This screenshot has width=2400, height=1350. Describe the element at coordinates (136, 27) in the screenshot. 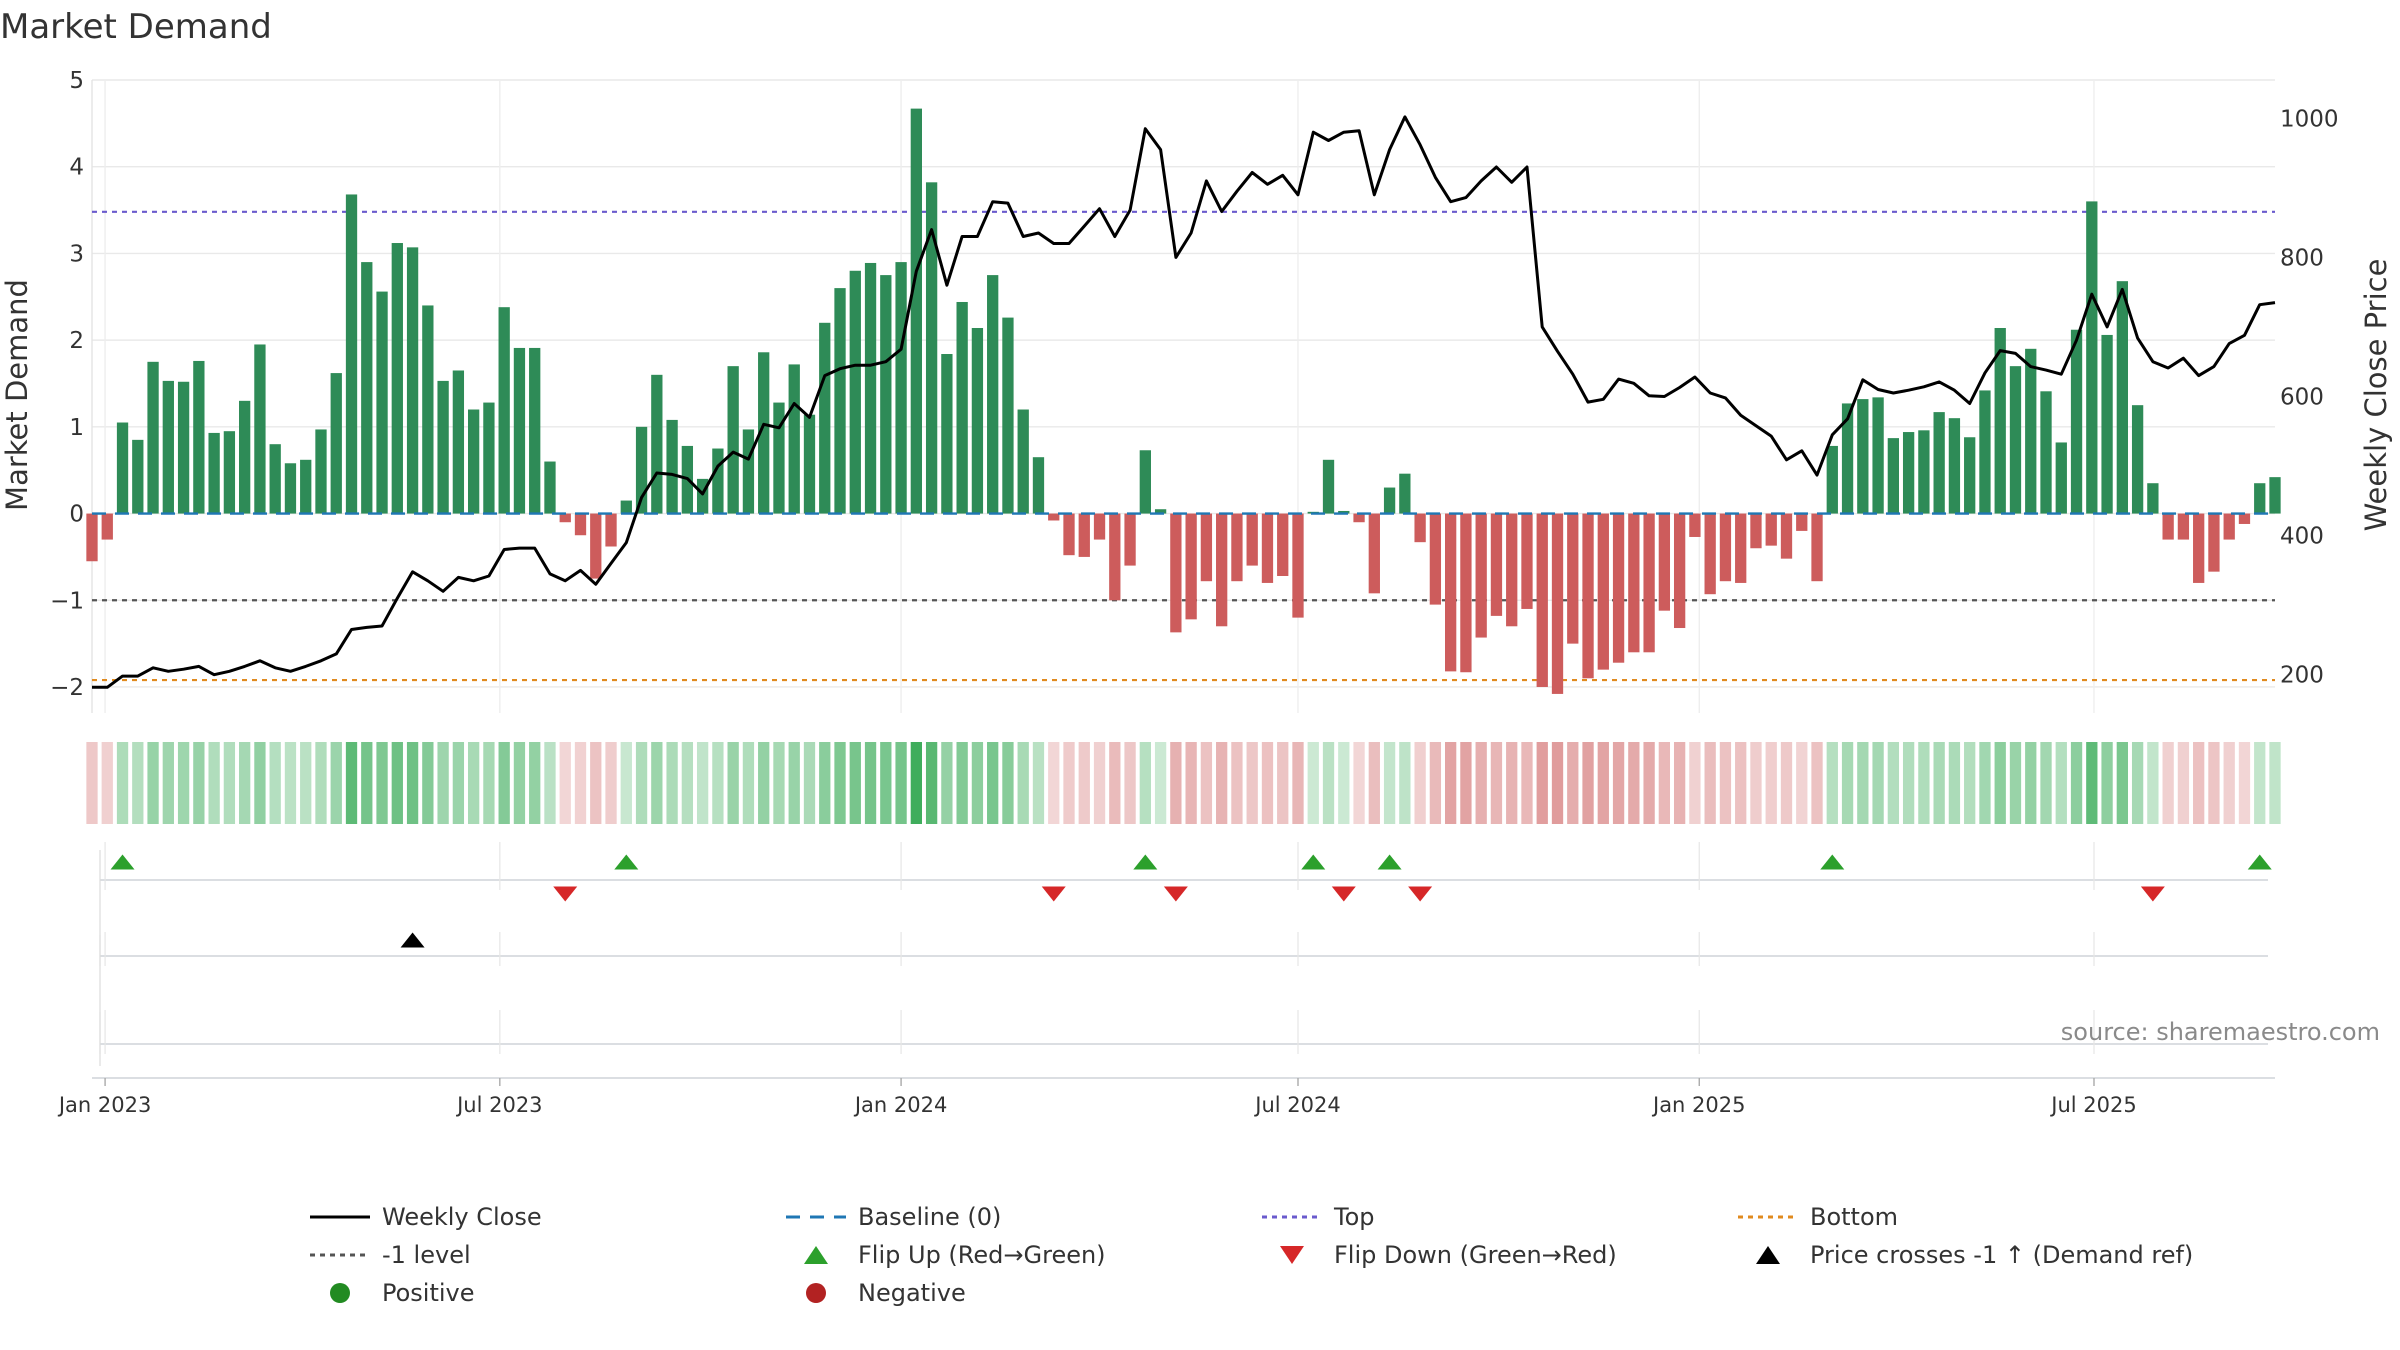

I see `chart-title: Market Demand` at that location.